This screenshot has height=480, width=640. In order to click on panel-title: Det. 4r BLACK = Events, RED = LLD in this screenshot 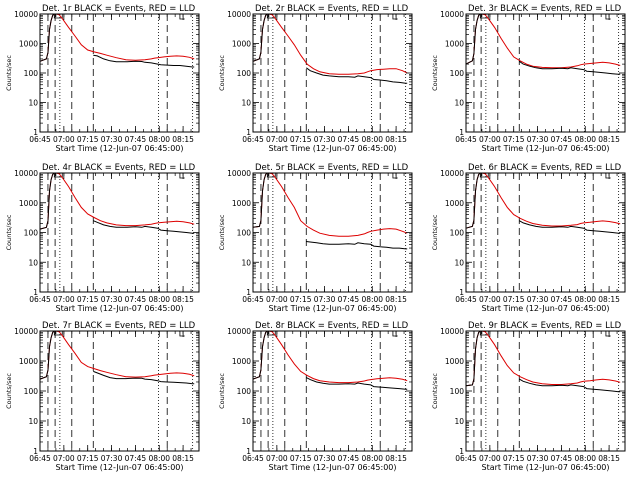, I will do `click(119, 168)`.